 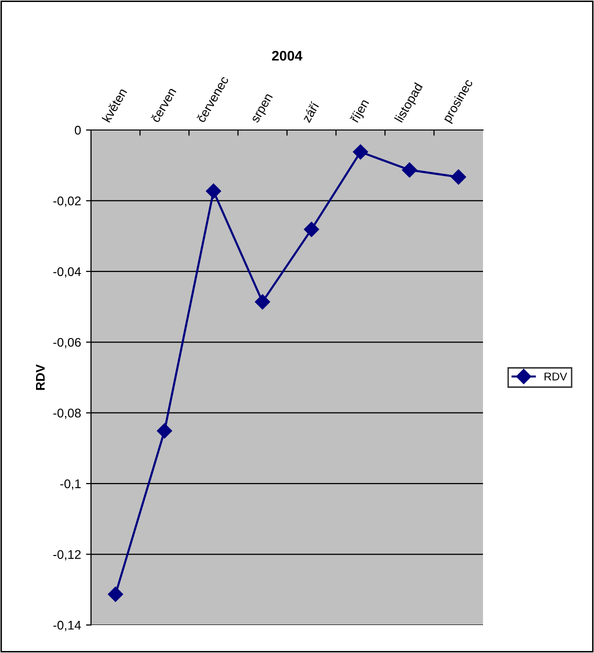 I want to click on y-tick-label: -0,08, so click(x=67, y=413).